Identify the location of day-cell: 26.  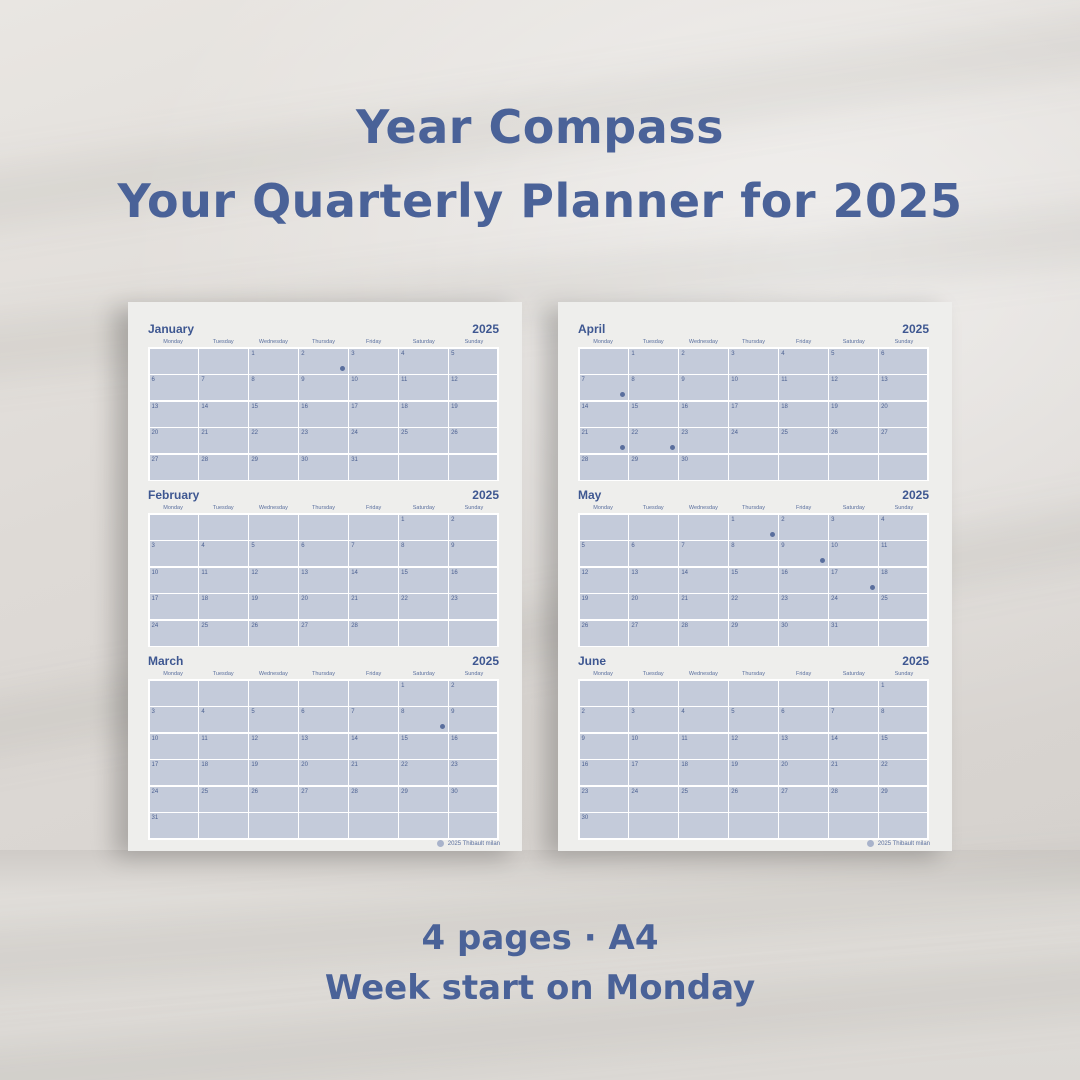
(273, 633).